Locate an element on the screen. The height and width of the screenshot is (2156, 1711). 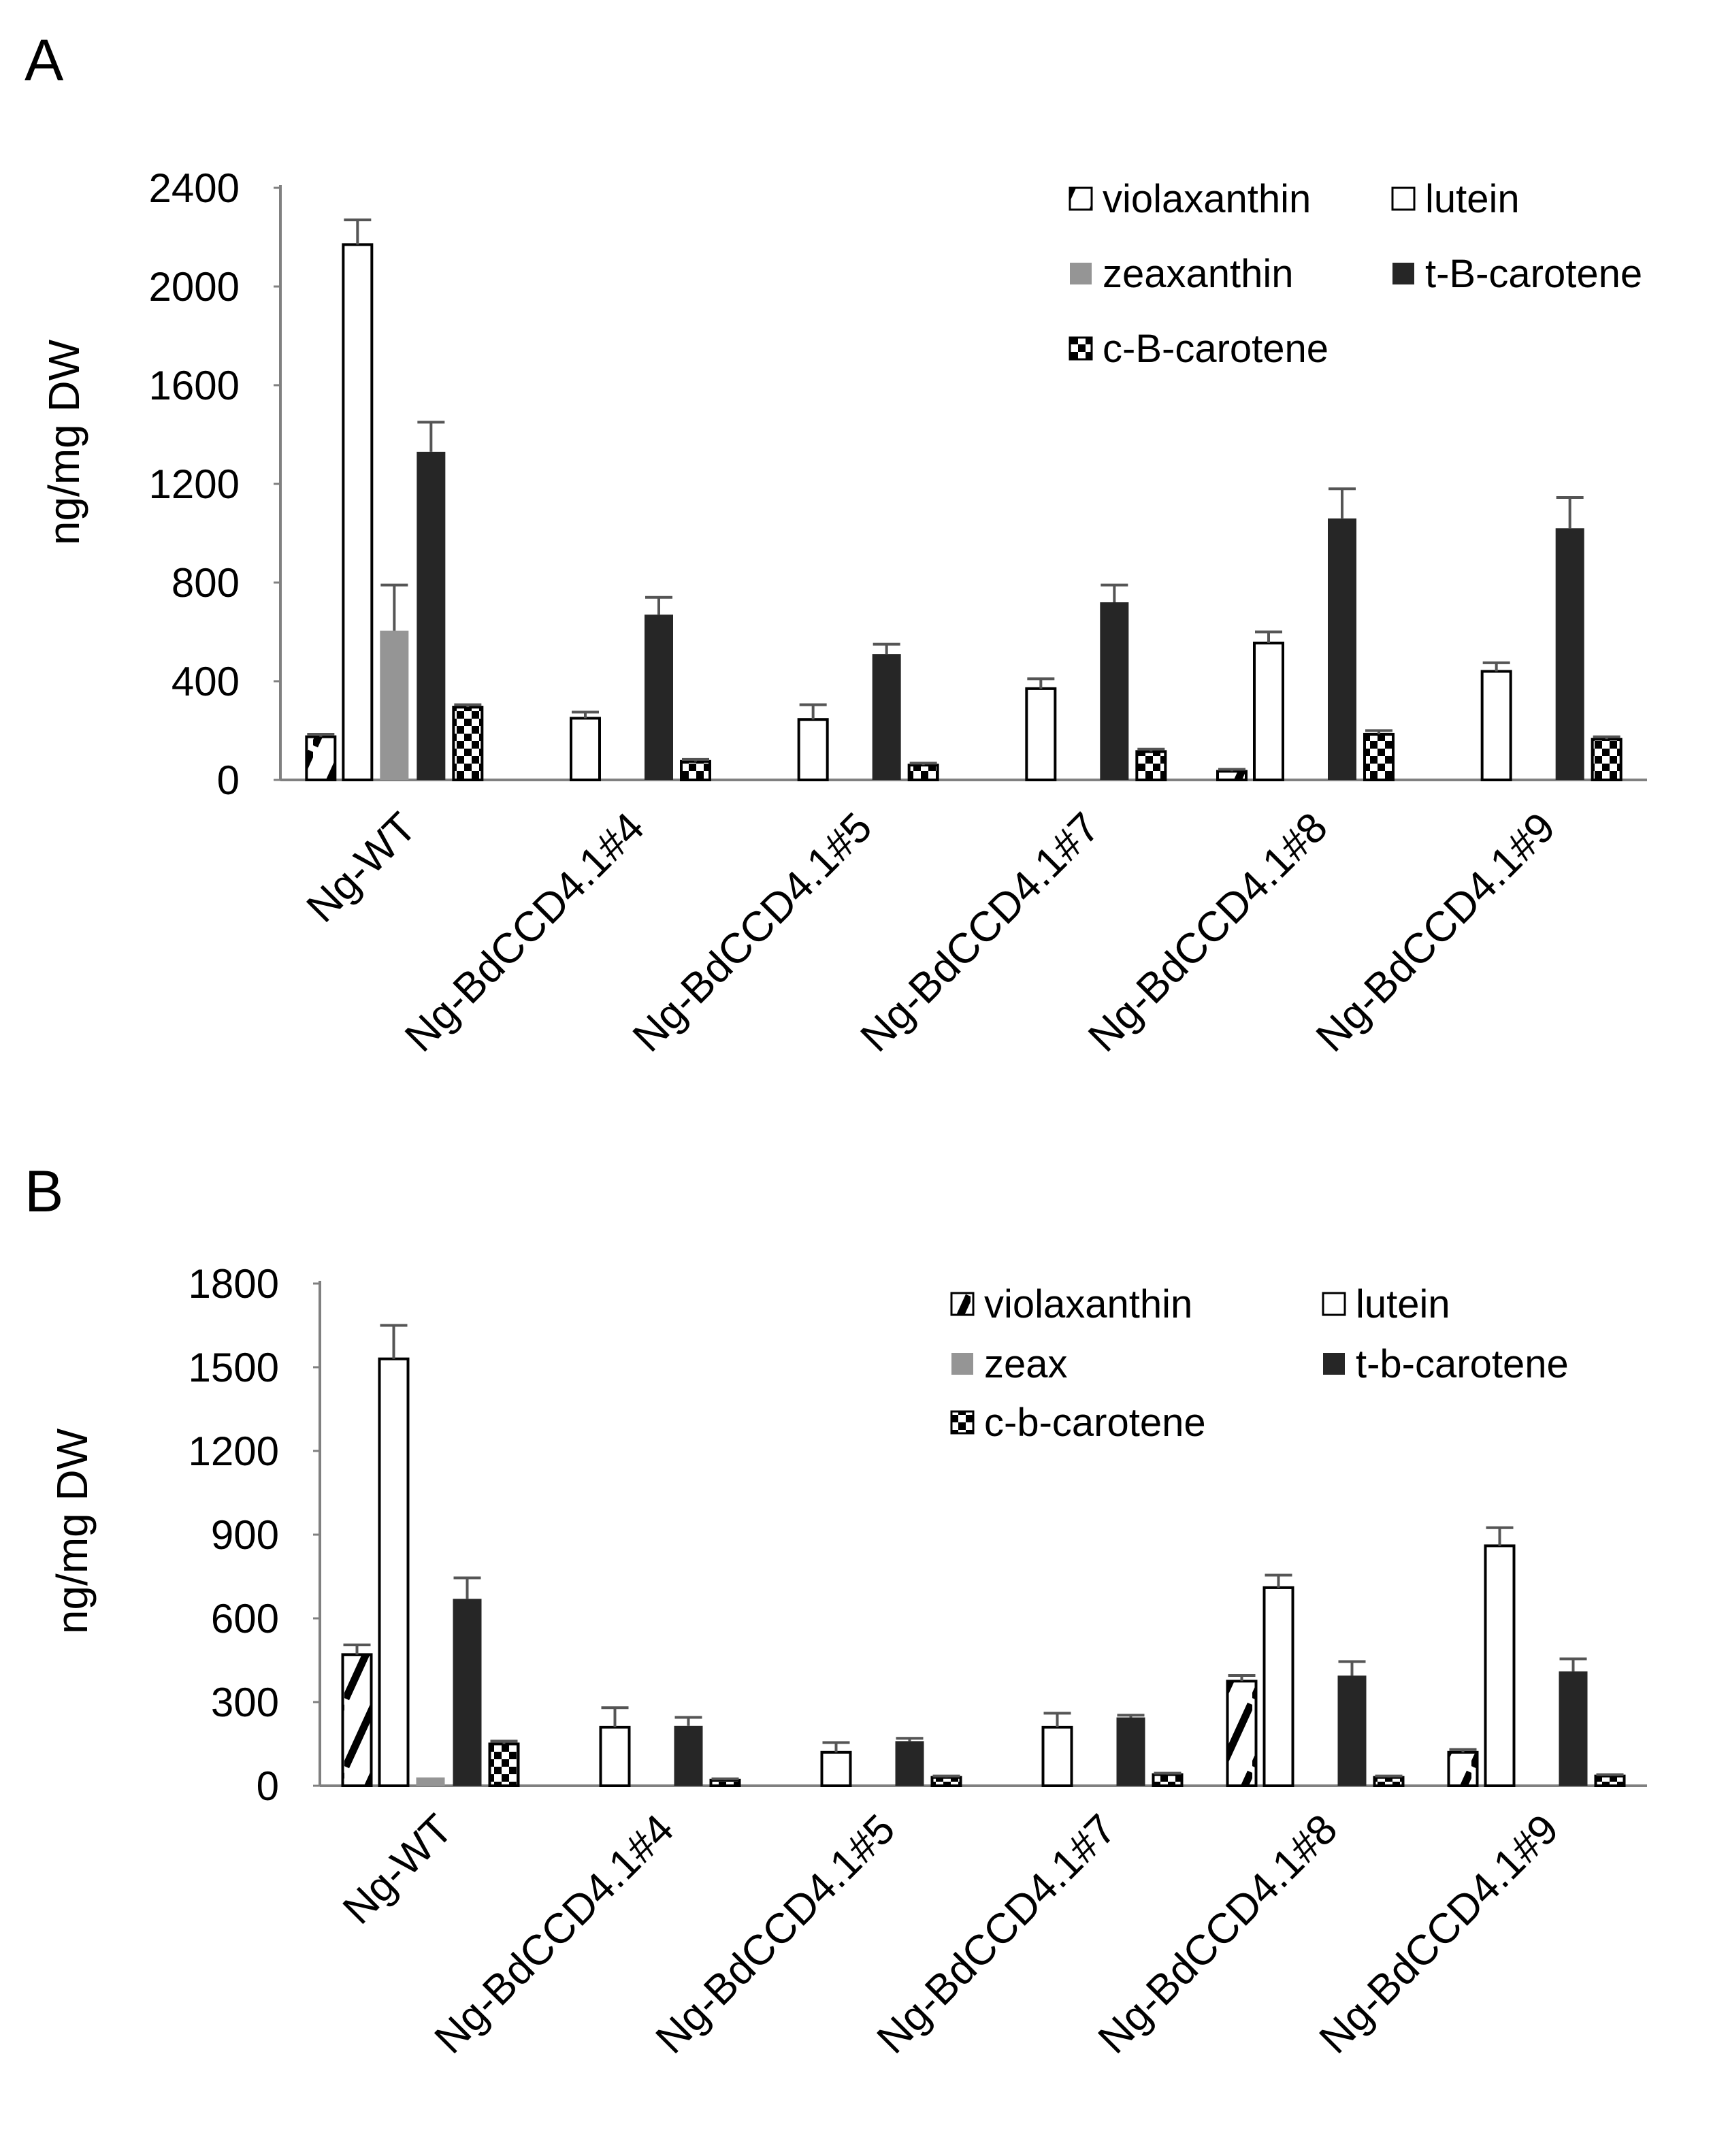
legend-label-zeaxanthin: zeaxanthin is located at coordinates (1198, 274).